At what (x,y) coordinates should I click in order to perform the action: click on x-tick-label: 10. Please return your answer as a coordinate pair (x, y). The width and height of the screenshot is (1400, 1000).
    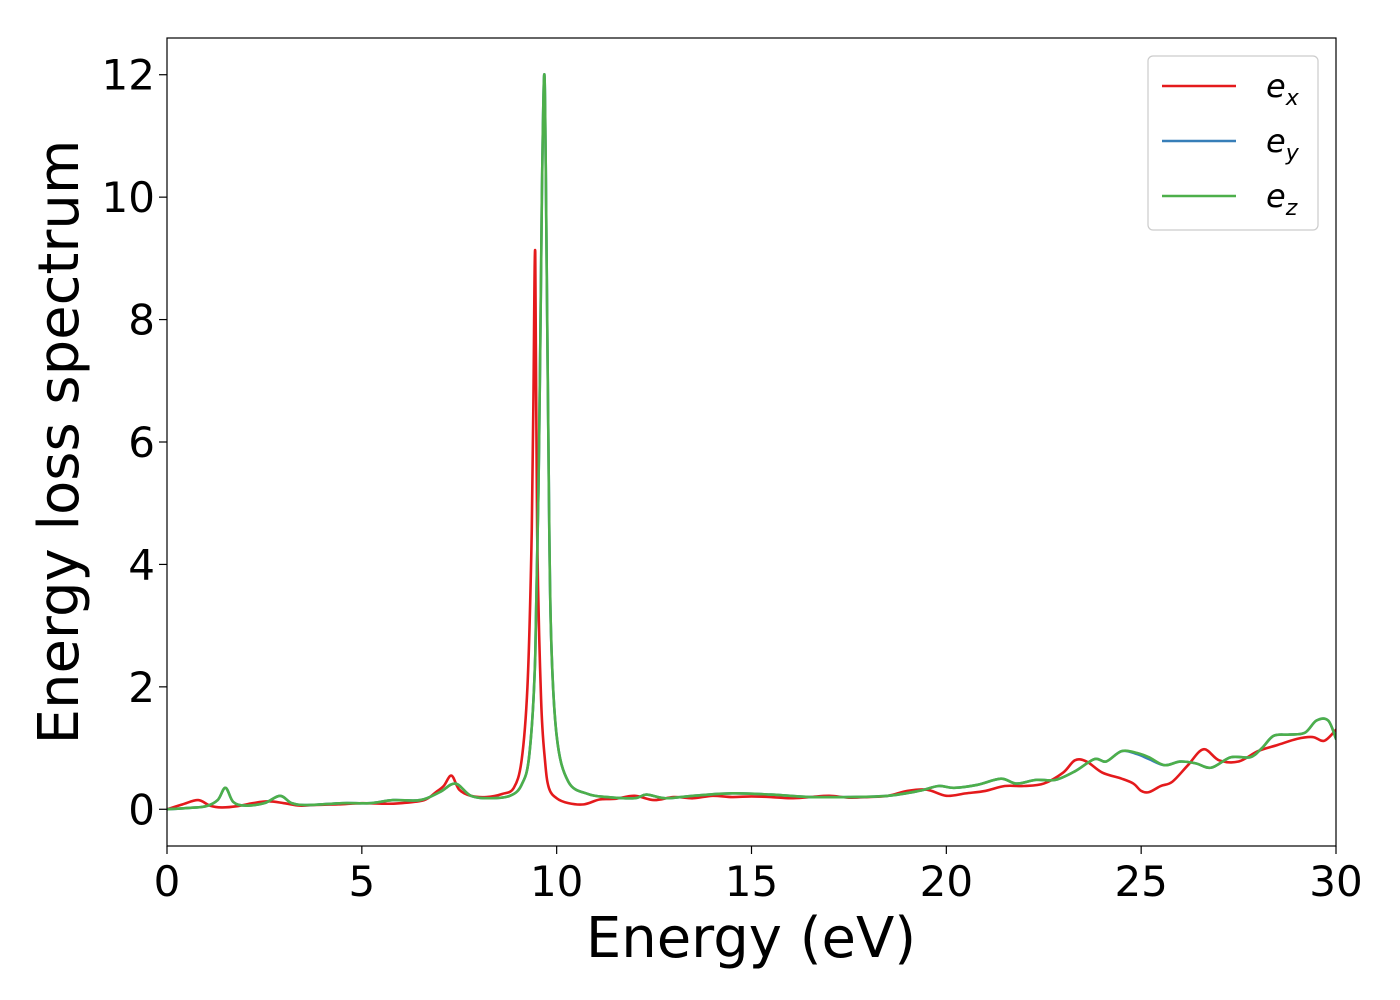
    Looking at the image, I should click on (556, 881).